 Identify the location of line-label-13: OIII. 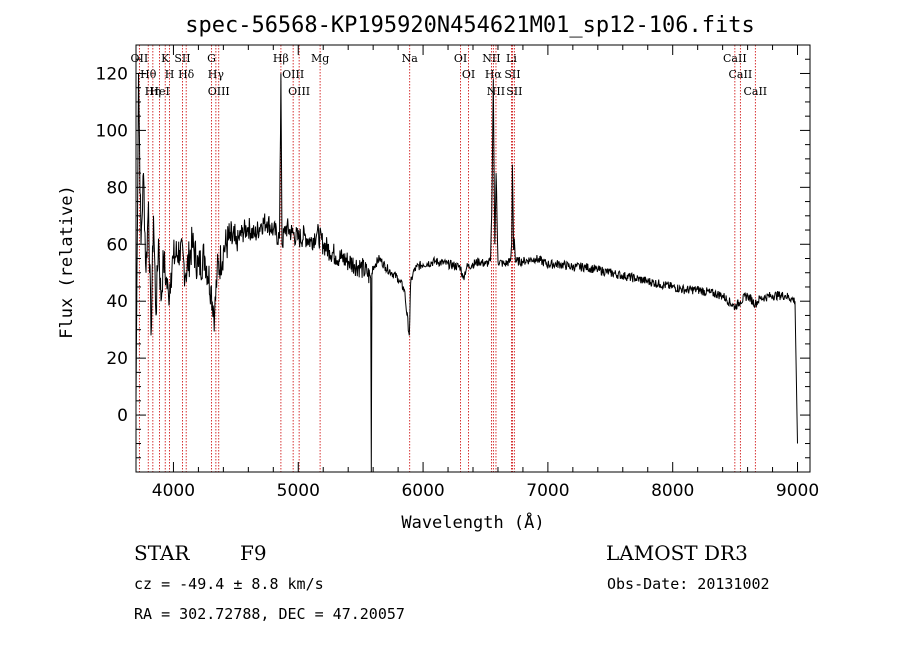
(293, 74).